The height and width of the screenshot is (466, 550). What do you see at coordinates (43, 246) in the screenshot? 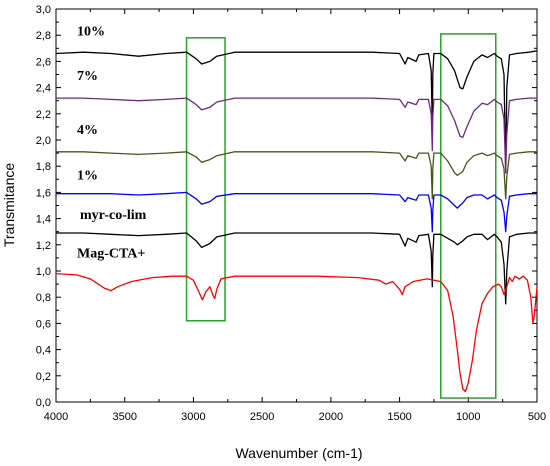
I see `y-tick-label: 1,2` at bounding box center [43, 246].